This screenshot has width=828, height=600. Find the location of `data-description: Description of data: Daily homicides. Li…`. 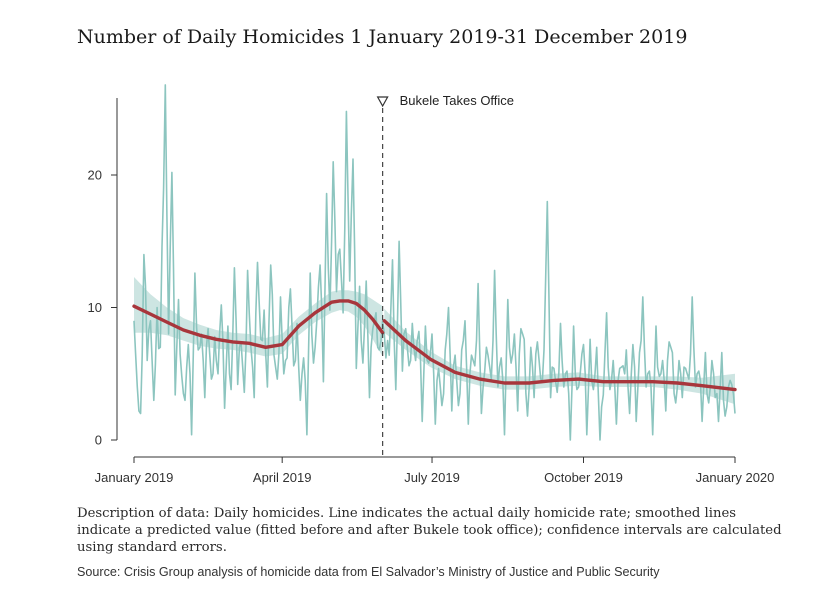

data-description: Description of data: Daily homicides. Li… is located at coordinates (429, 530).